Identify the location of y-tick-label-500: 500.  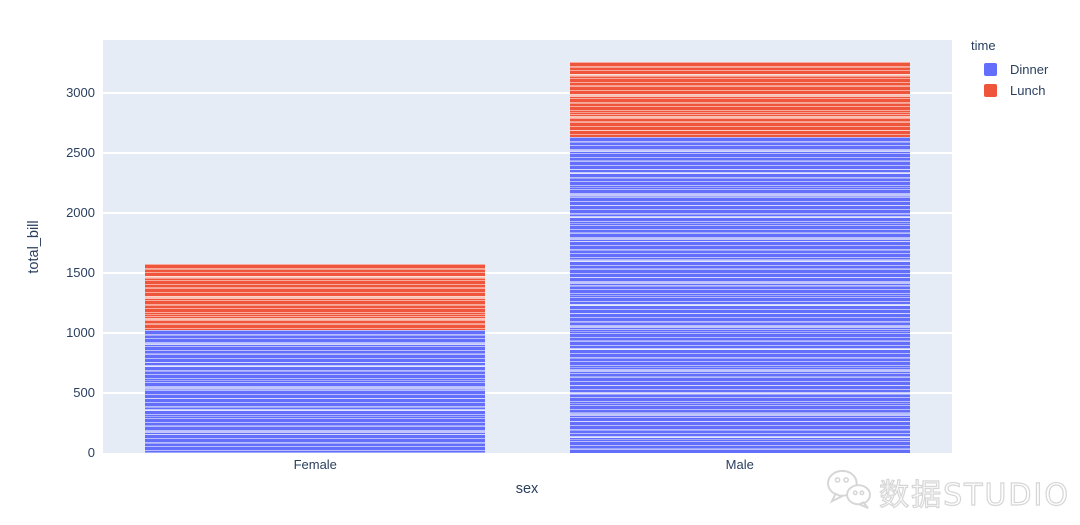
(84, 392).